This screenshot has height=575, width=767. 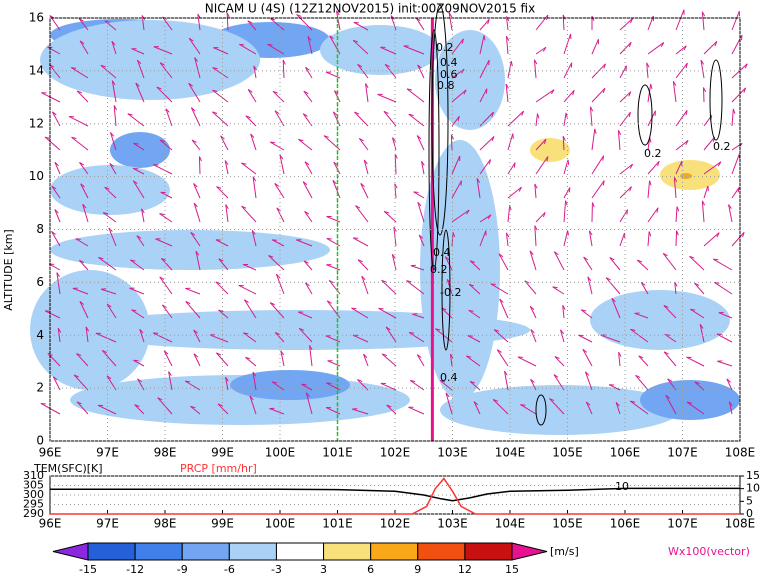 What do you see at coordinates (33, 485) in the screenshot?
I see `y-tick-label: 305` at bounding box center [33, 485].